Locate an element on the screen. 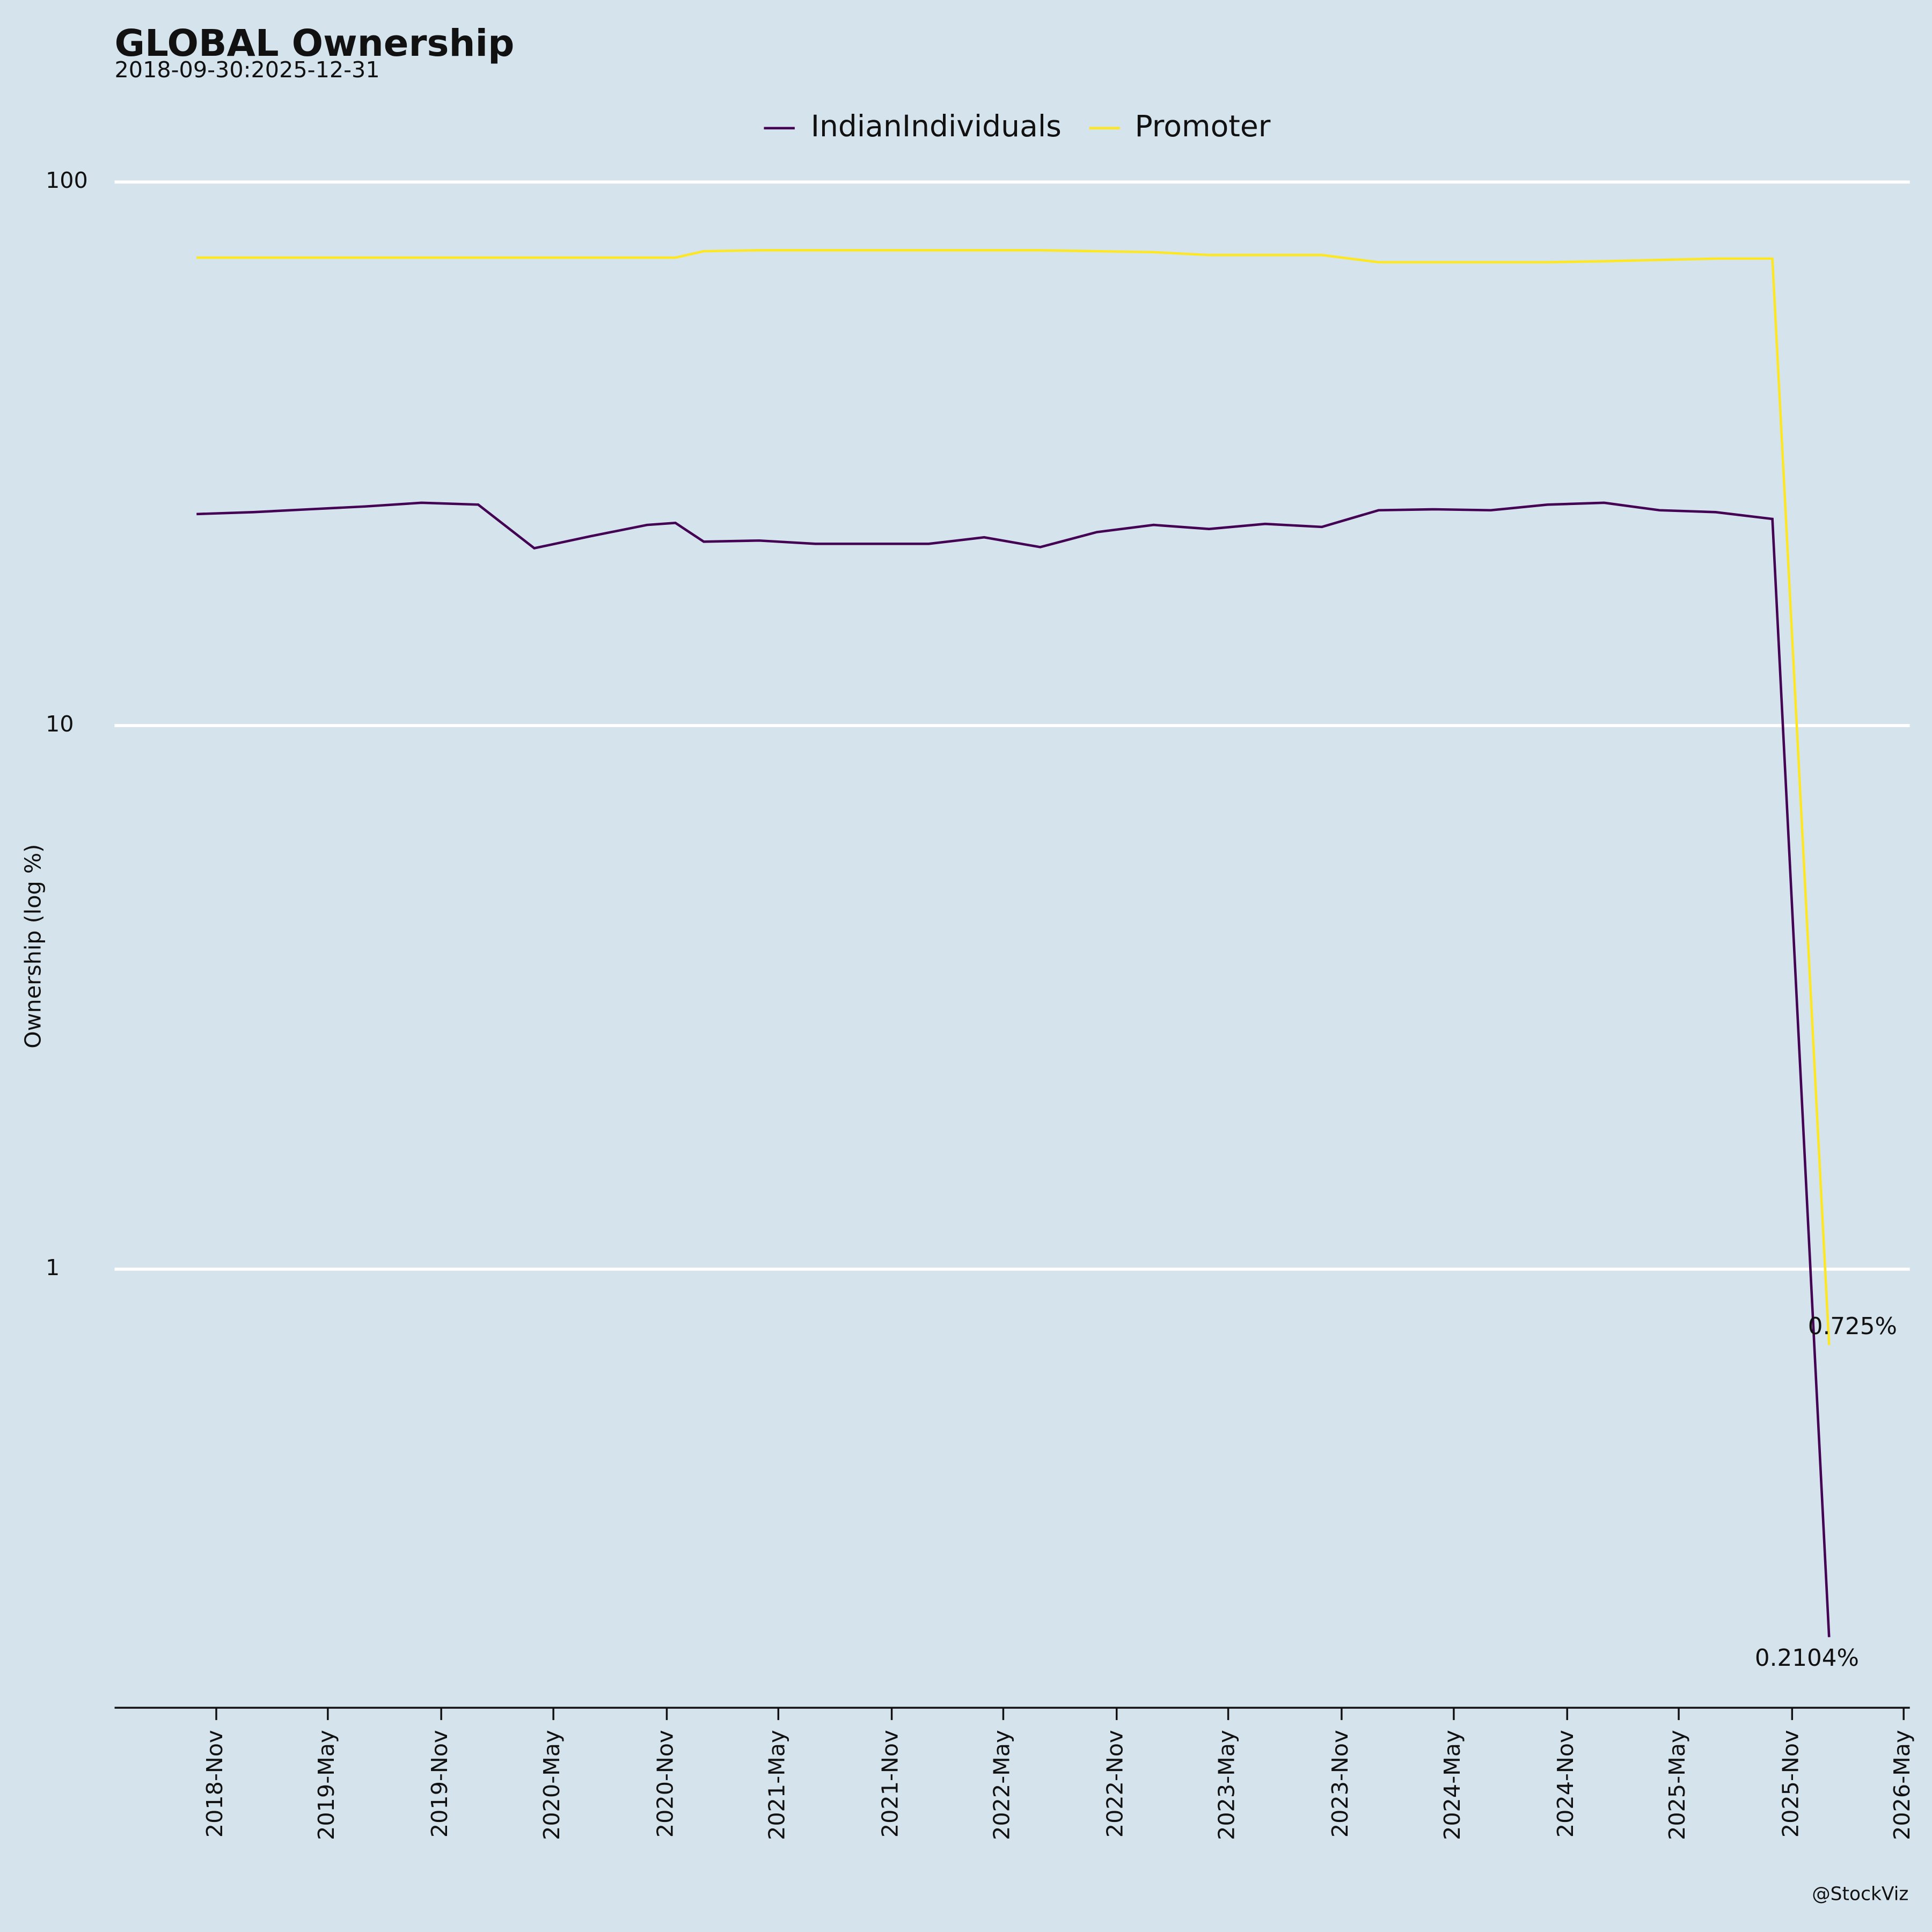 The height and width of the screenshot is (1932, 1932). y-tick-label: 100 is located at coordinates (67, 180).